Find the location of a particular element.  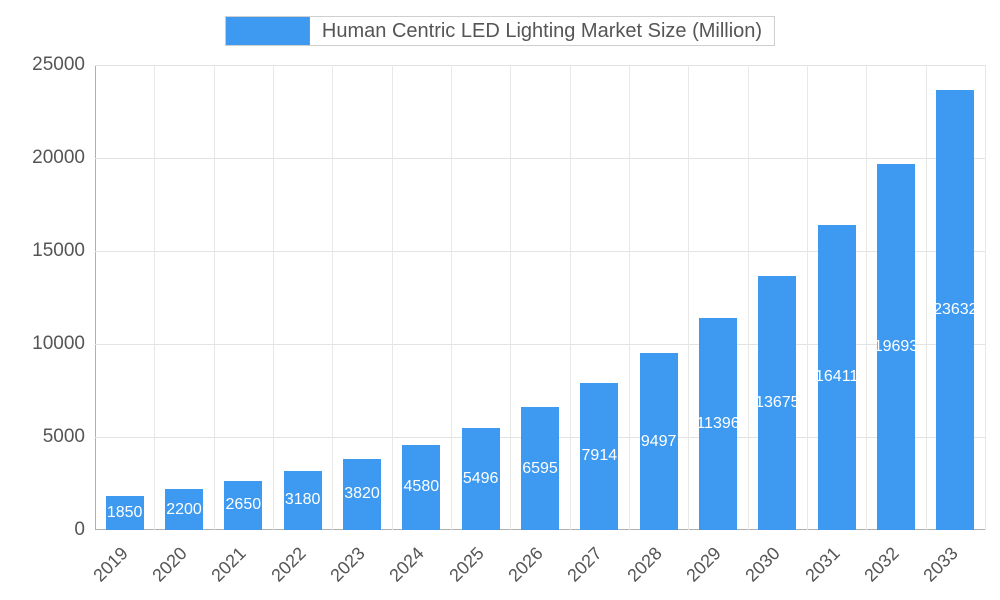

bar-value-label: 2200 is located at coordinates (184, 509).